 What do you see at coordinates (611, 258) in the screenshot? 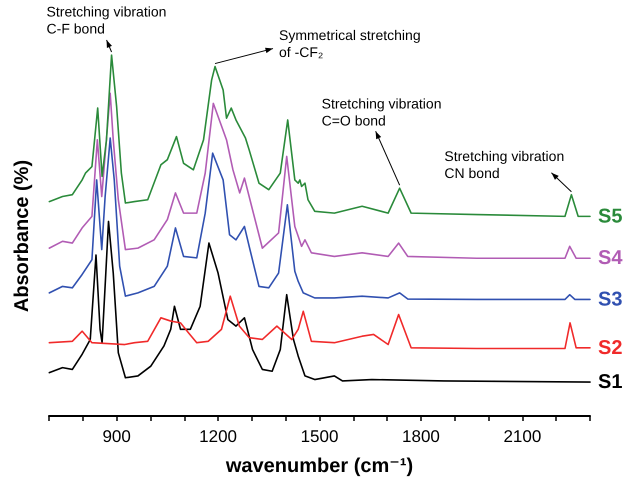
I see `series-label: S4` at bounding box center [611, 258].